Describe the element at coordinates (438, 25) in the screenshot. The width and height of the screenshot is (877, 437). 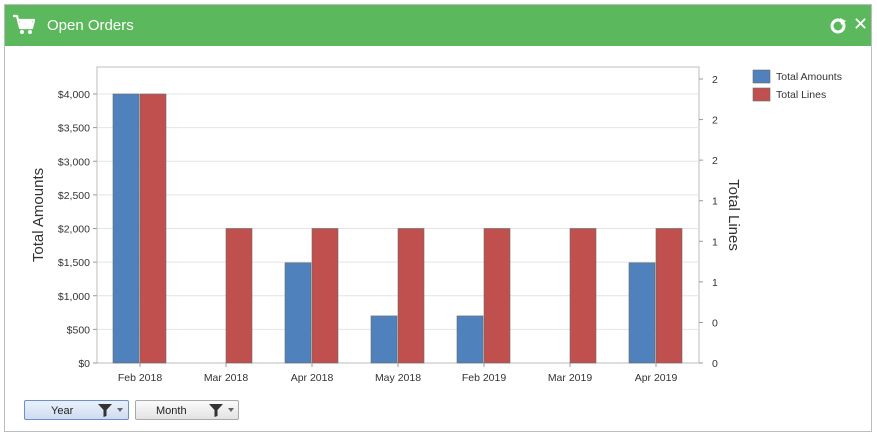
I see `title-bar: Open Orders ✕` at that location.